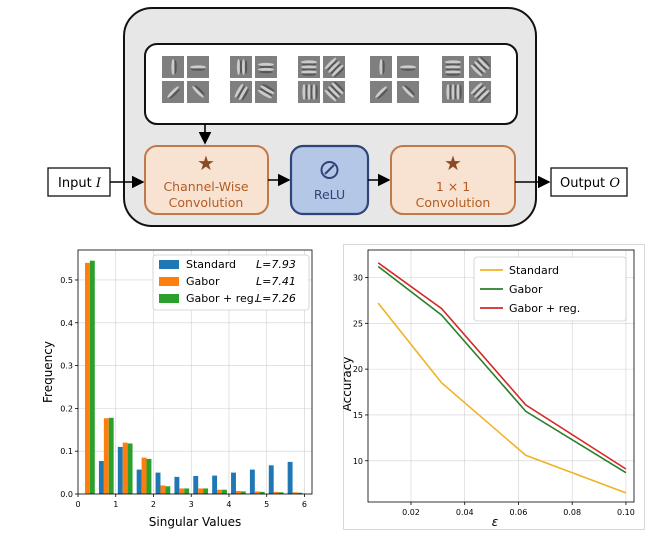 The height and width of the screenshot is (538, 650). I want to click on left-xtick-label: 3, so click(191, 504).